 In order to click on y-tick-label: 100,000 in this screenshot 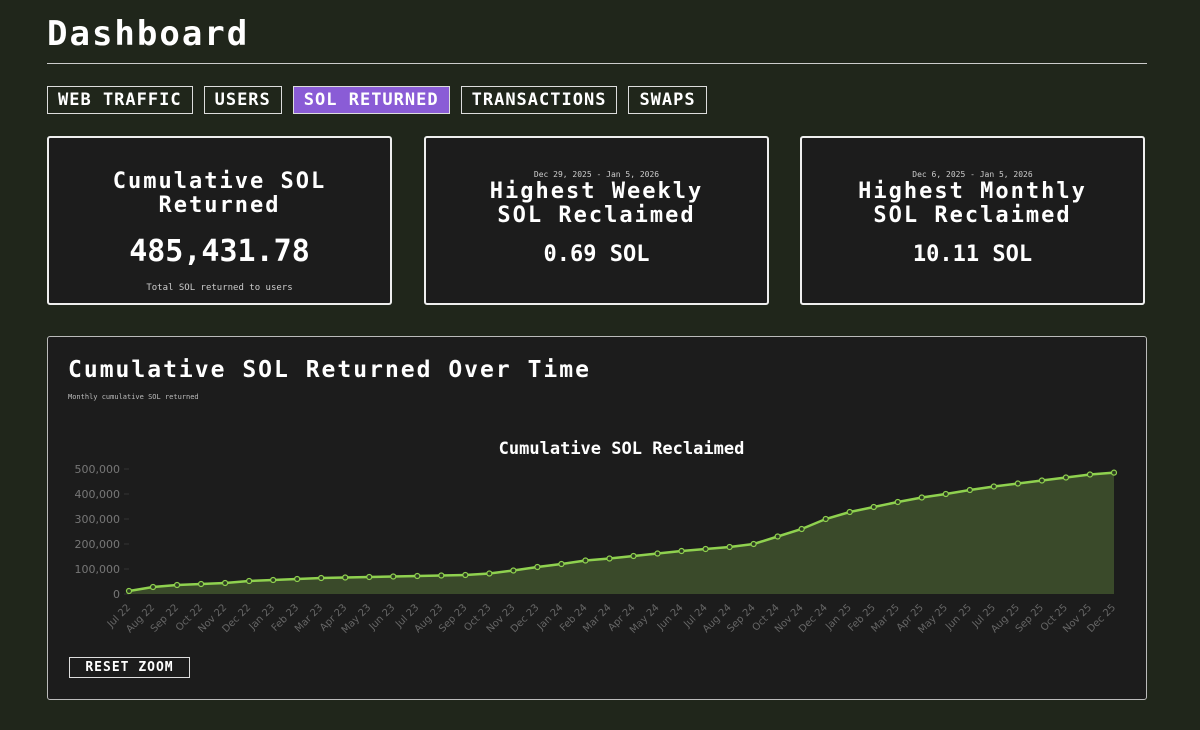, I will do `click(98, 569)`.